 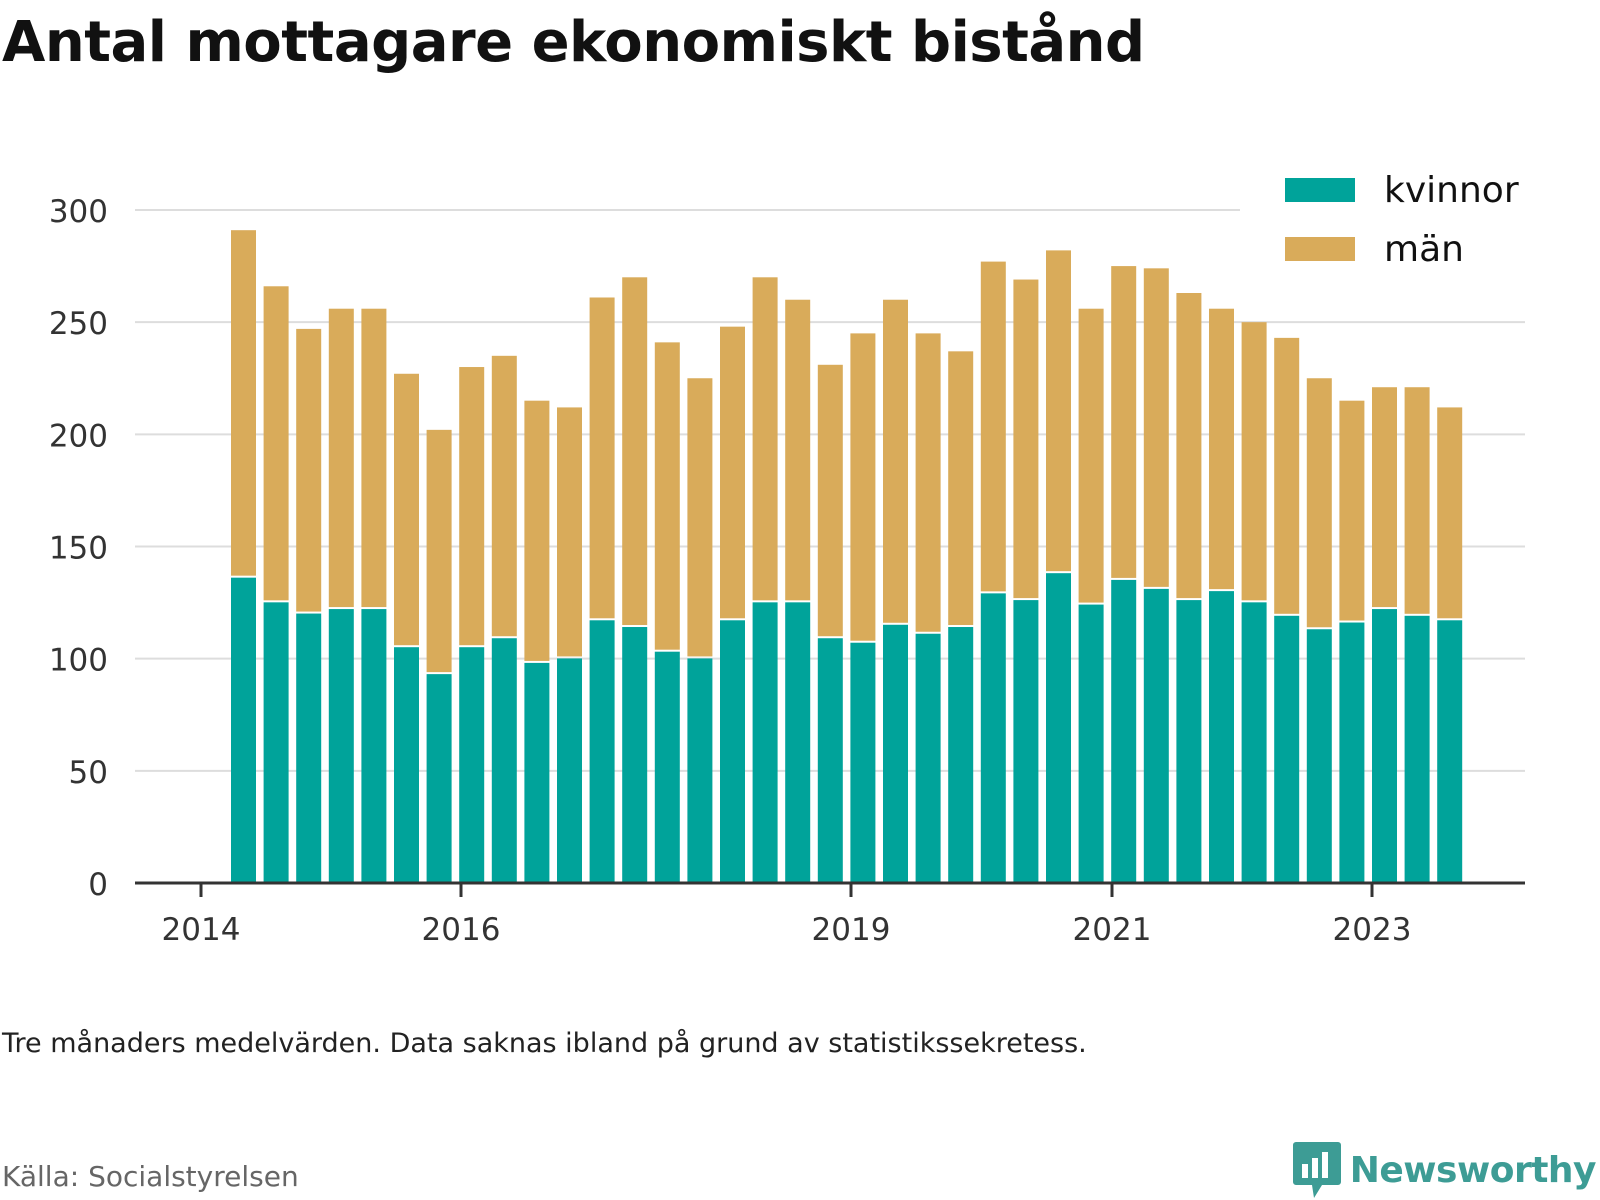 I want to click on y-tick-label: 300, so click(x=78, y=212).